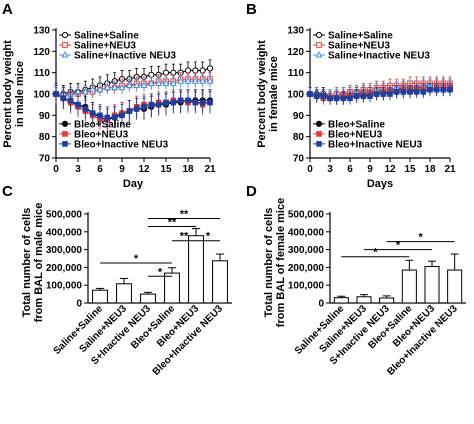  Describe the element at coordinates (188, 169) in the screenshot. I see `x-tick-label: 18` at that location.